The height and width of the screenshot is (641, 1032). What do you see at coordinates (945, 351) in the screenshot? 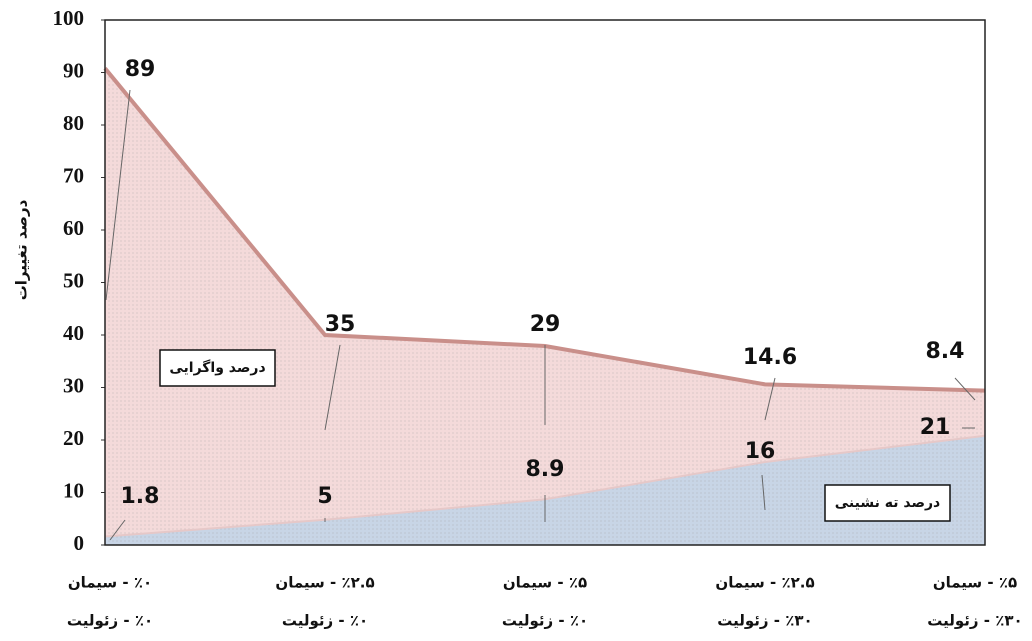
I see `data-label: 8.4` at bounding box center [945, 351].